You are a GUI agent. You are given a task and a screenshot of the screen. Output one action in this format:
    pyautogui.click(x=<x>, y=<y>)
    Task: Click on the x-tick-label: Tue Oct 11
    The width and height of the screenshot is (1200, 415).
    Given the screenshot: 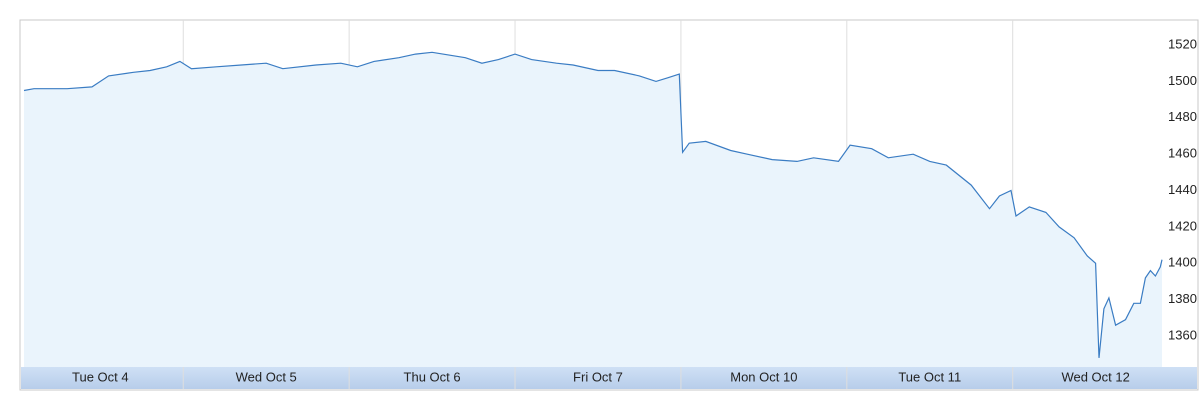 What is the action you would take?
    pyautogui.click(x=929, y=376)
    